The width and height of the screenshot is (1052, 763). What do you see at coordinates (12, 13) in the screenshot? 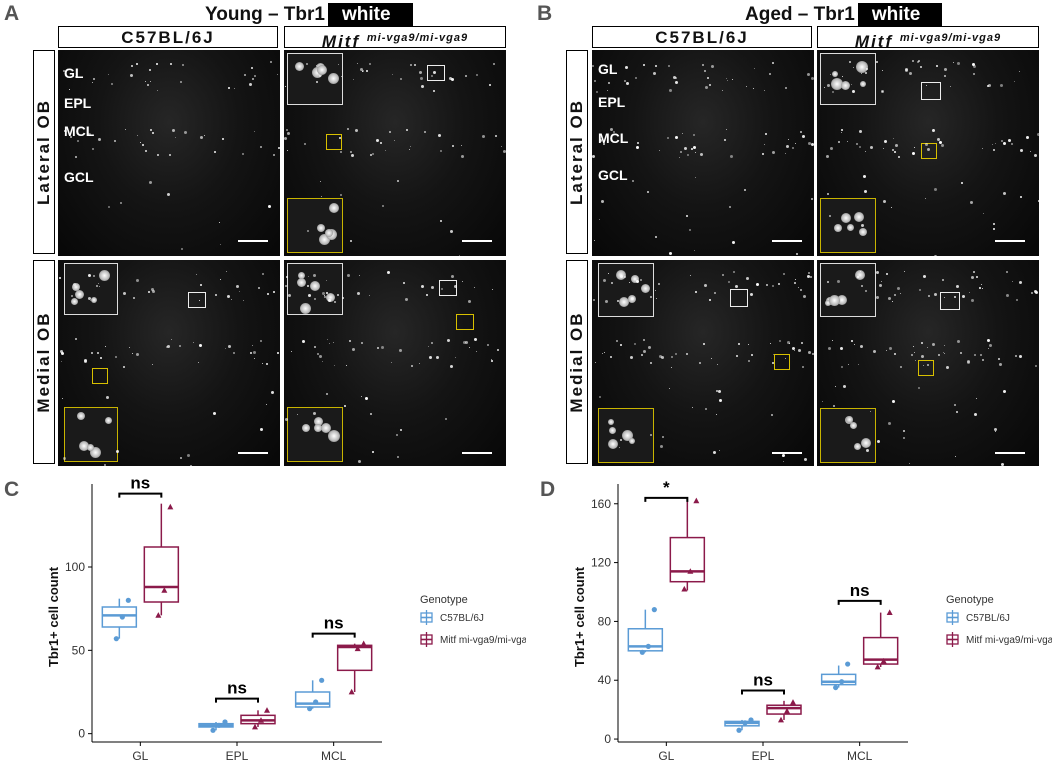
I see `panel-label-a: A` at bounding box center [12, 13].